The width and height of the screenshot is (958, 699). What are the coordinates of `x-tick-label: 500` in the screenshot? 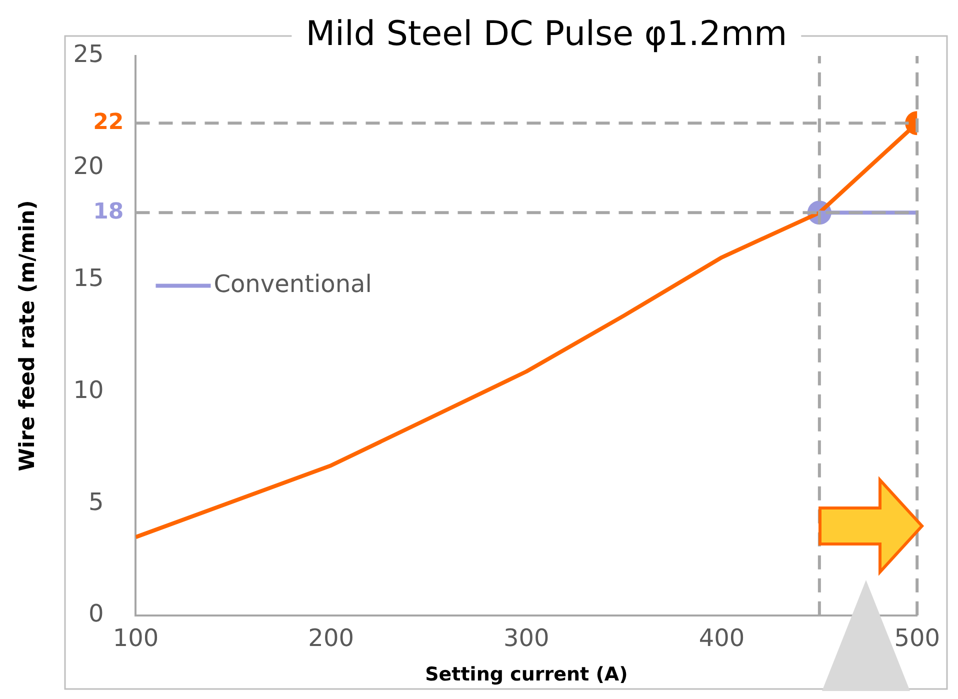 It's located at (917, 638).